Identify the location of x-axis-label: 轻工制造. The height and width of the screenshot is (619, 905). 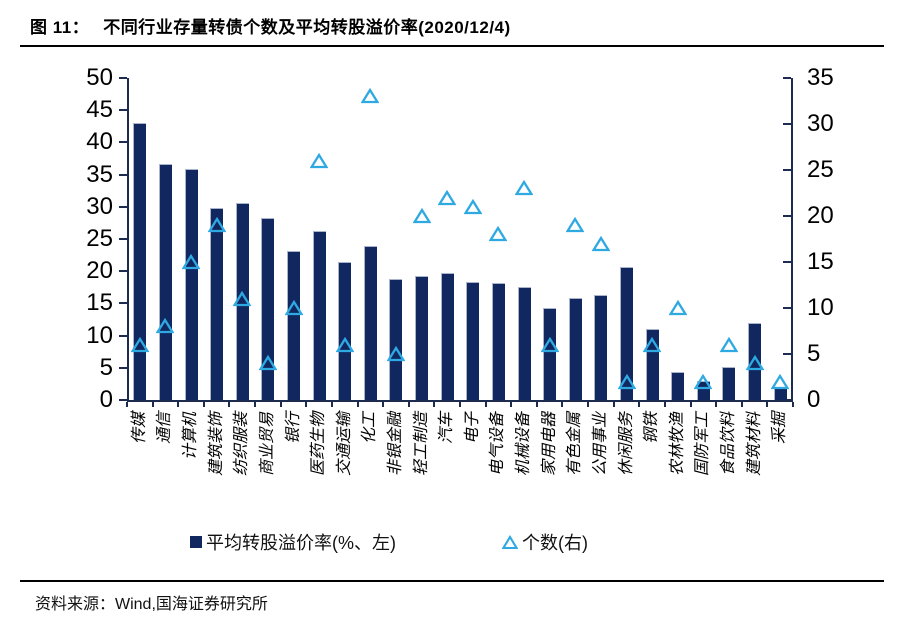
(421, 444).